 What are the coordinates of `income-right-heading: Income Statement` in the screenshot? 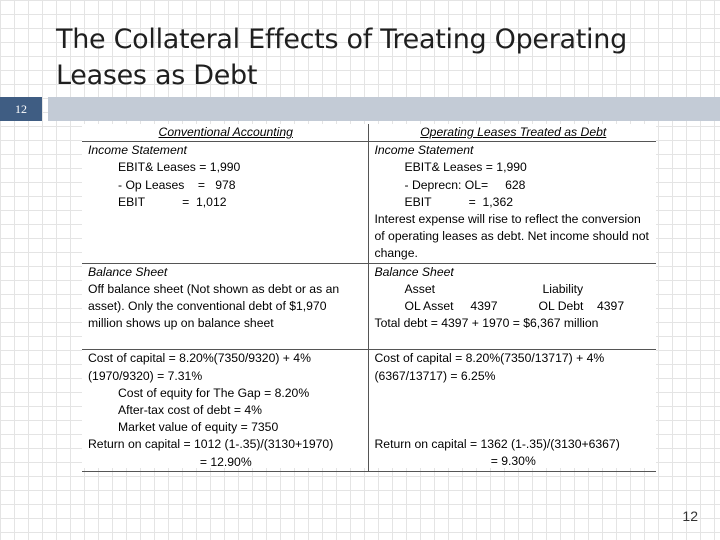 It's located at (424, 150).